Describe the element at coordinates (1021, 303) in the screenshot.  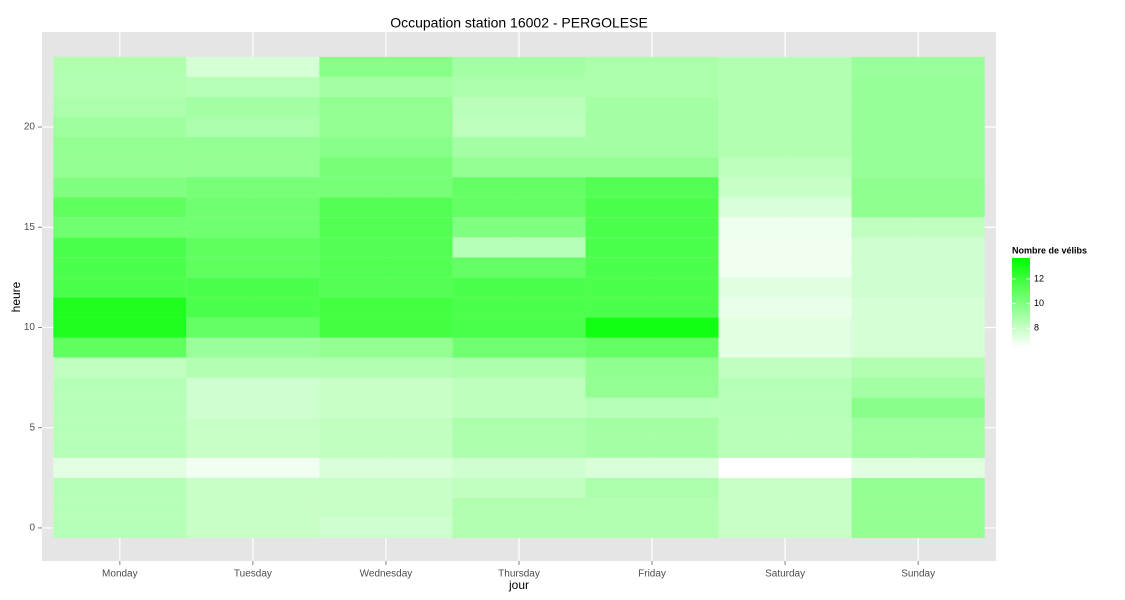
I see `legend-colorbar` at that location.